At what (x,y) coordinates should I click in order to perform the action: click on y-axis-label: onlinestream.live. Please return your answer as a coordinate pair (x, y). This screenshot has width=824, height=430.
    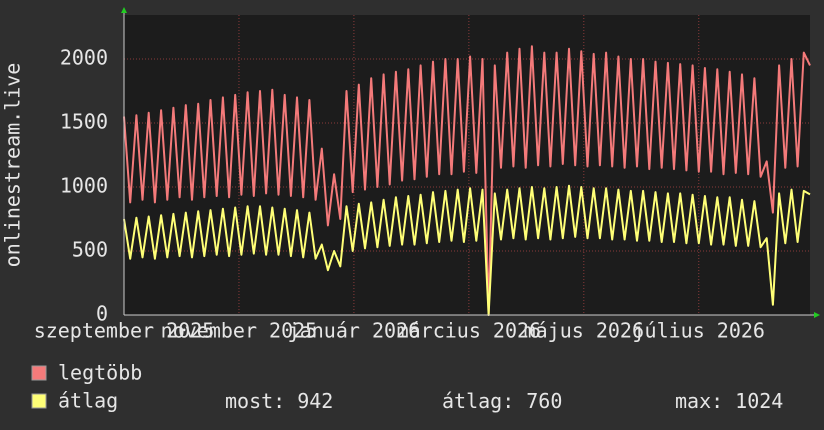
    Looking at the image, I should click on (13, 165).